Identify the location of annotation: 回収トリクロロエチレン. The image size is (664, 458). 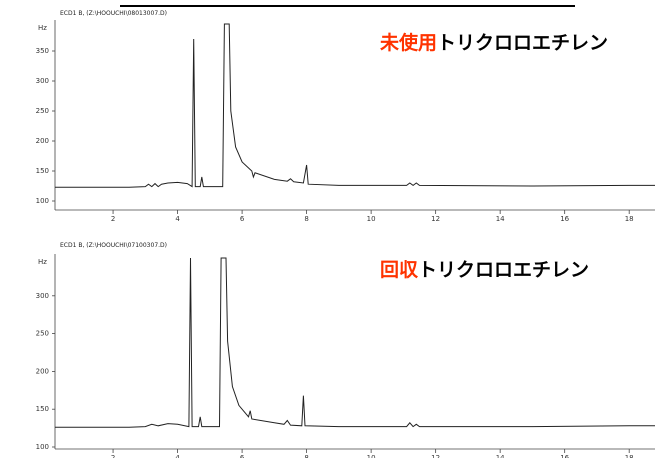
(484, 270).